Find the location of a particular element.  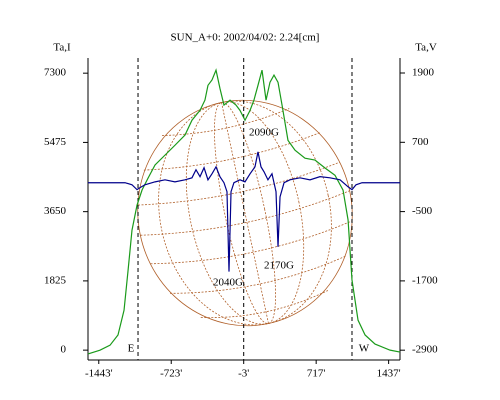

y2-tick-label: 1900 is located at coordinates (423, 73).